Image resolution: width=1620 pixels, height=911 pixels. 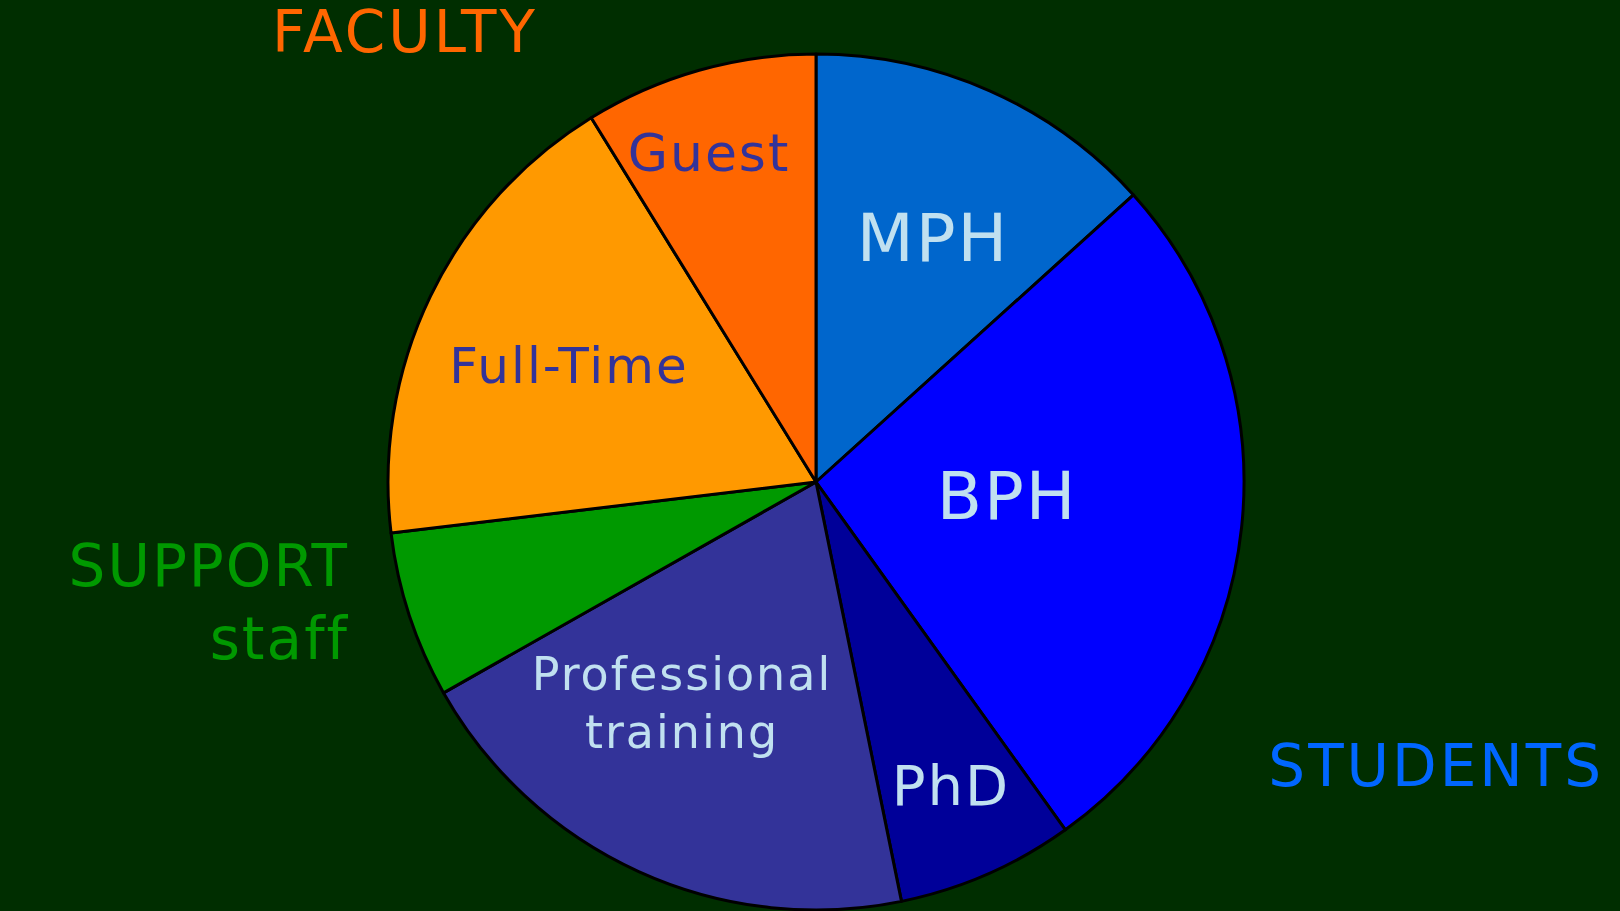 What do you see at coordinates (1436, 766) in the screenshot?
I see `text: STUDENTS` at bounding box center [1436, 766].